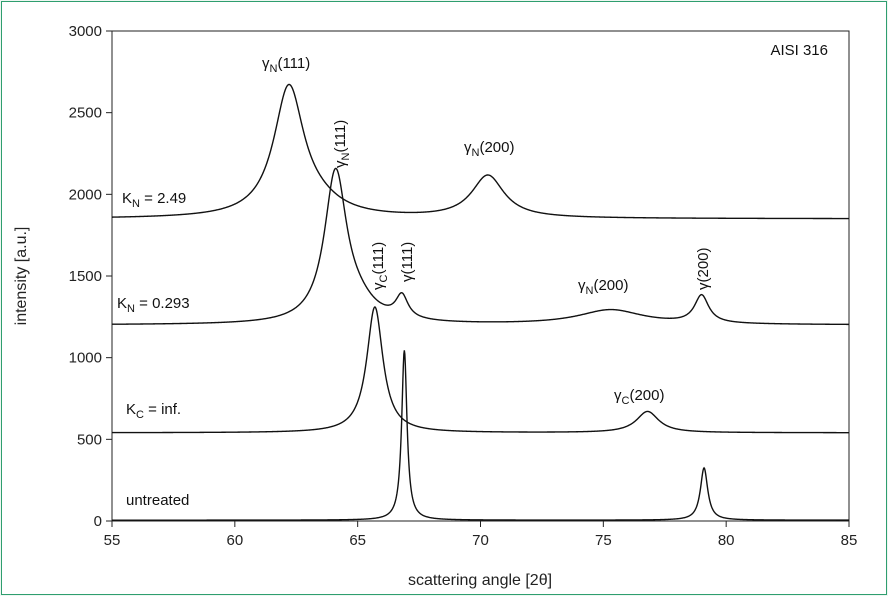  What do you see at coordinates (85, 358) in the screenshot?
I see `y-tick-label: 1000` at bounding box center [85, 358].